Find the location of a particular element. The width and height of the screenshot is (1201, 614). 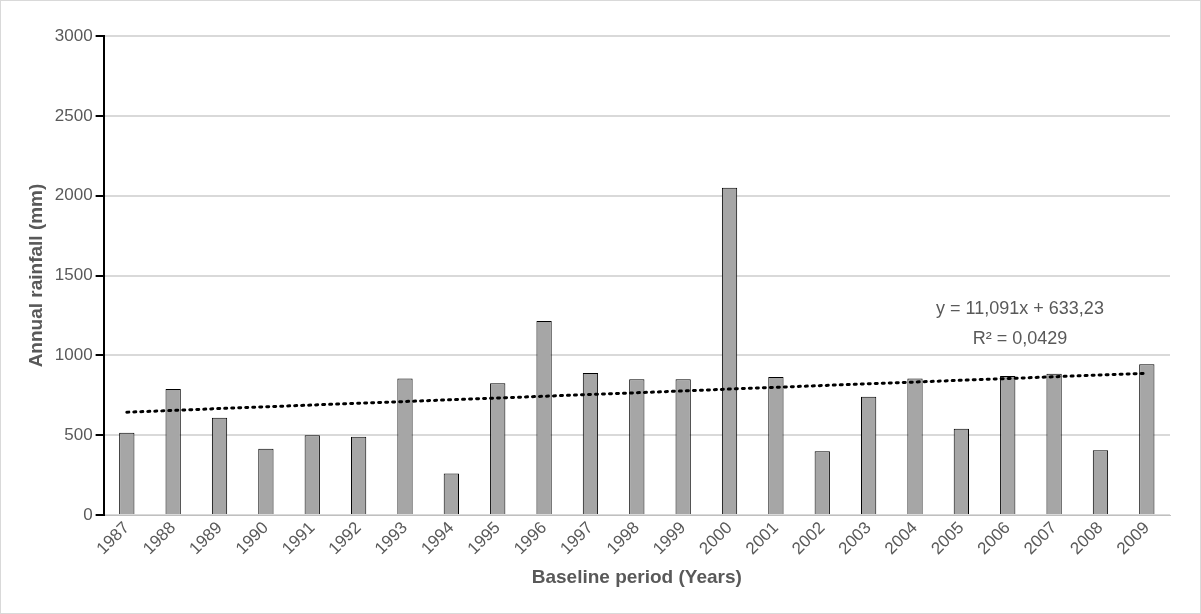

annotation: y = 11,091x + 633,23 is located at coordinates (1020, 308).